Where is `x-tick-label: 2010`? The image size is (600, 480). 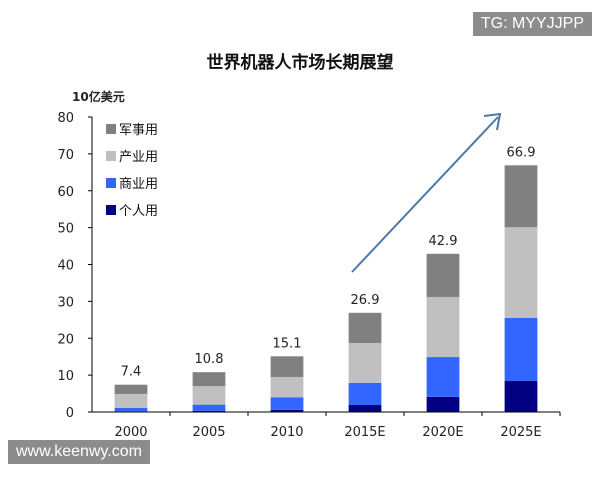 x-tick-label: 2010 is located at coordinates (286, 432).